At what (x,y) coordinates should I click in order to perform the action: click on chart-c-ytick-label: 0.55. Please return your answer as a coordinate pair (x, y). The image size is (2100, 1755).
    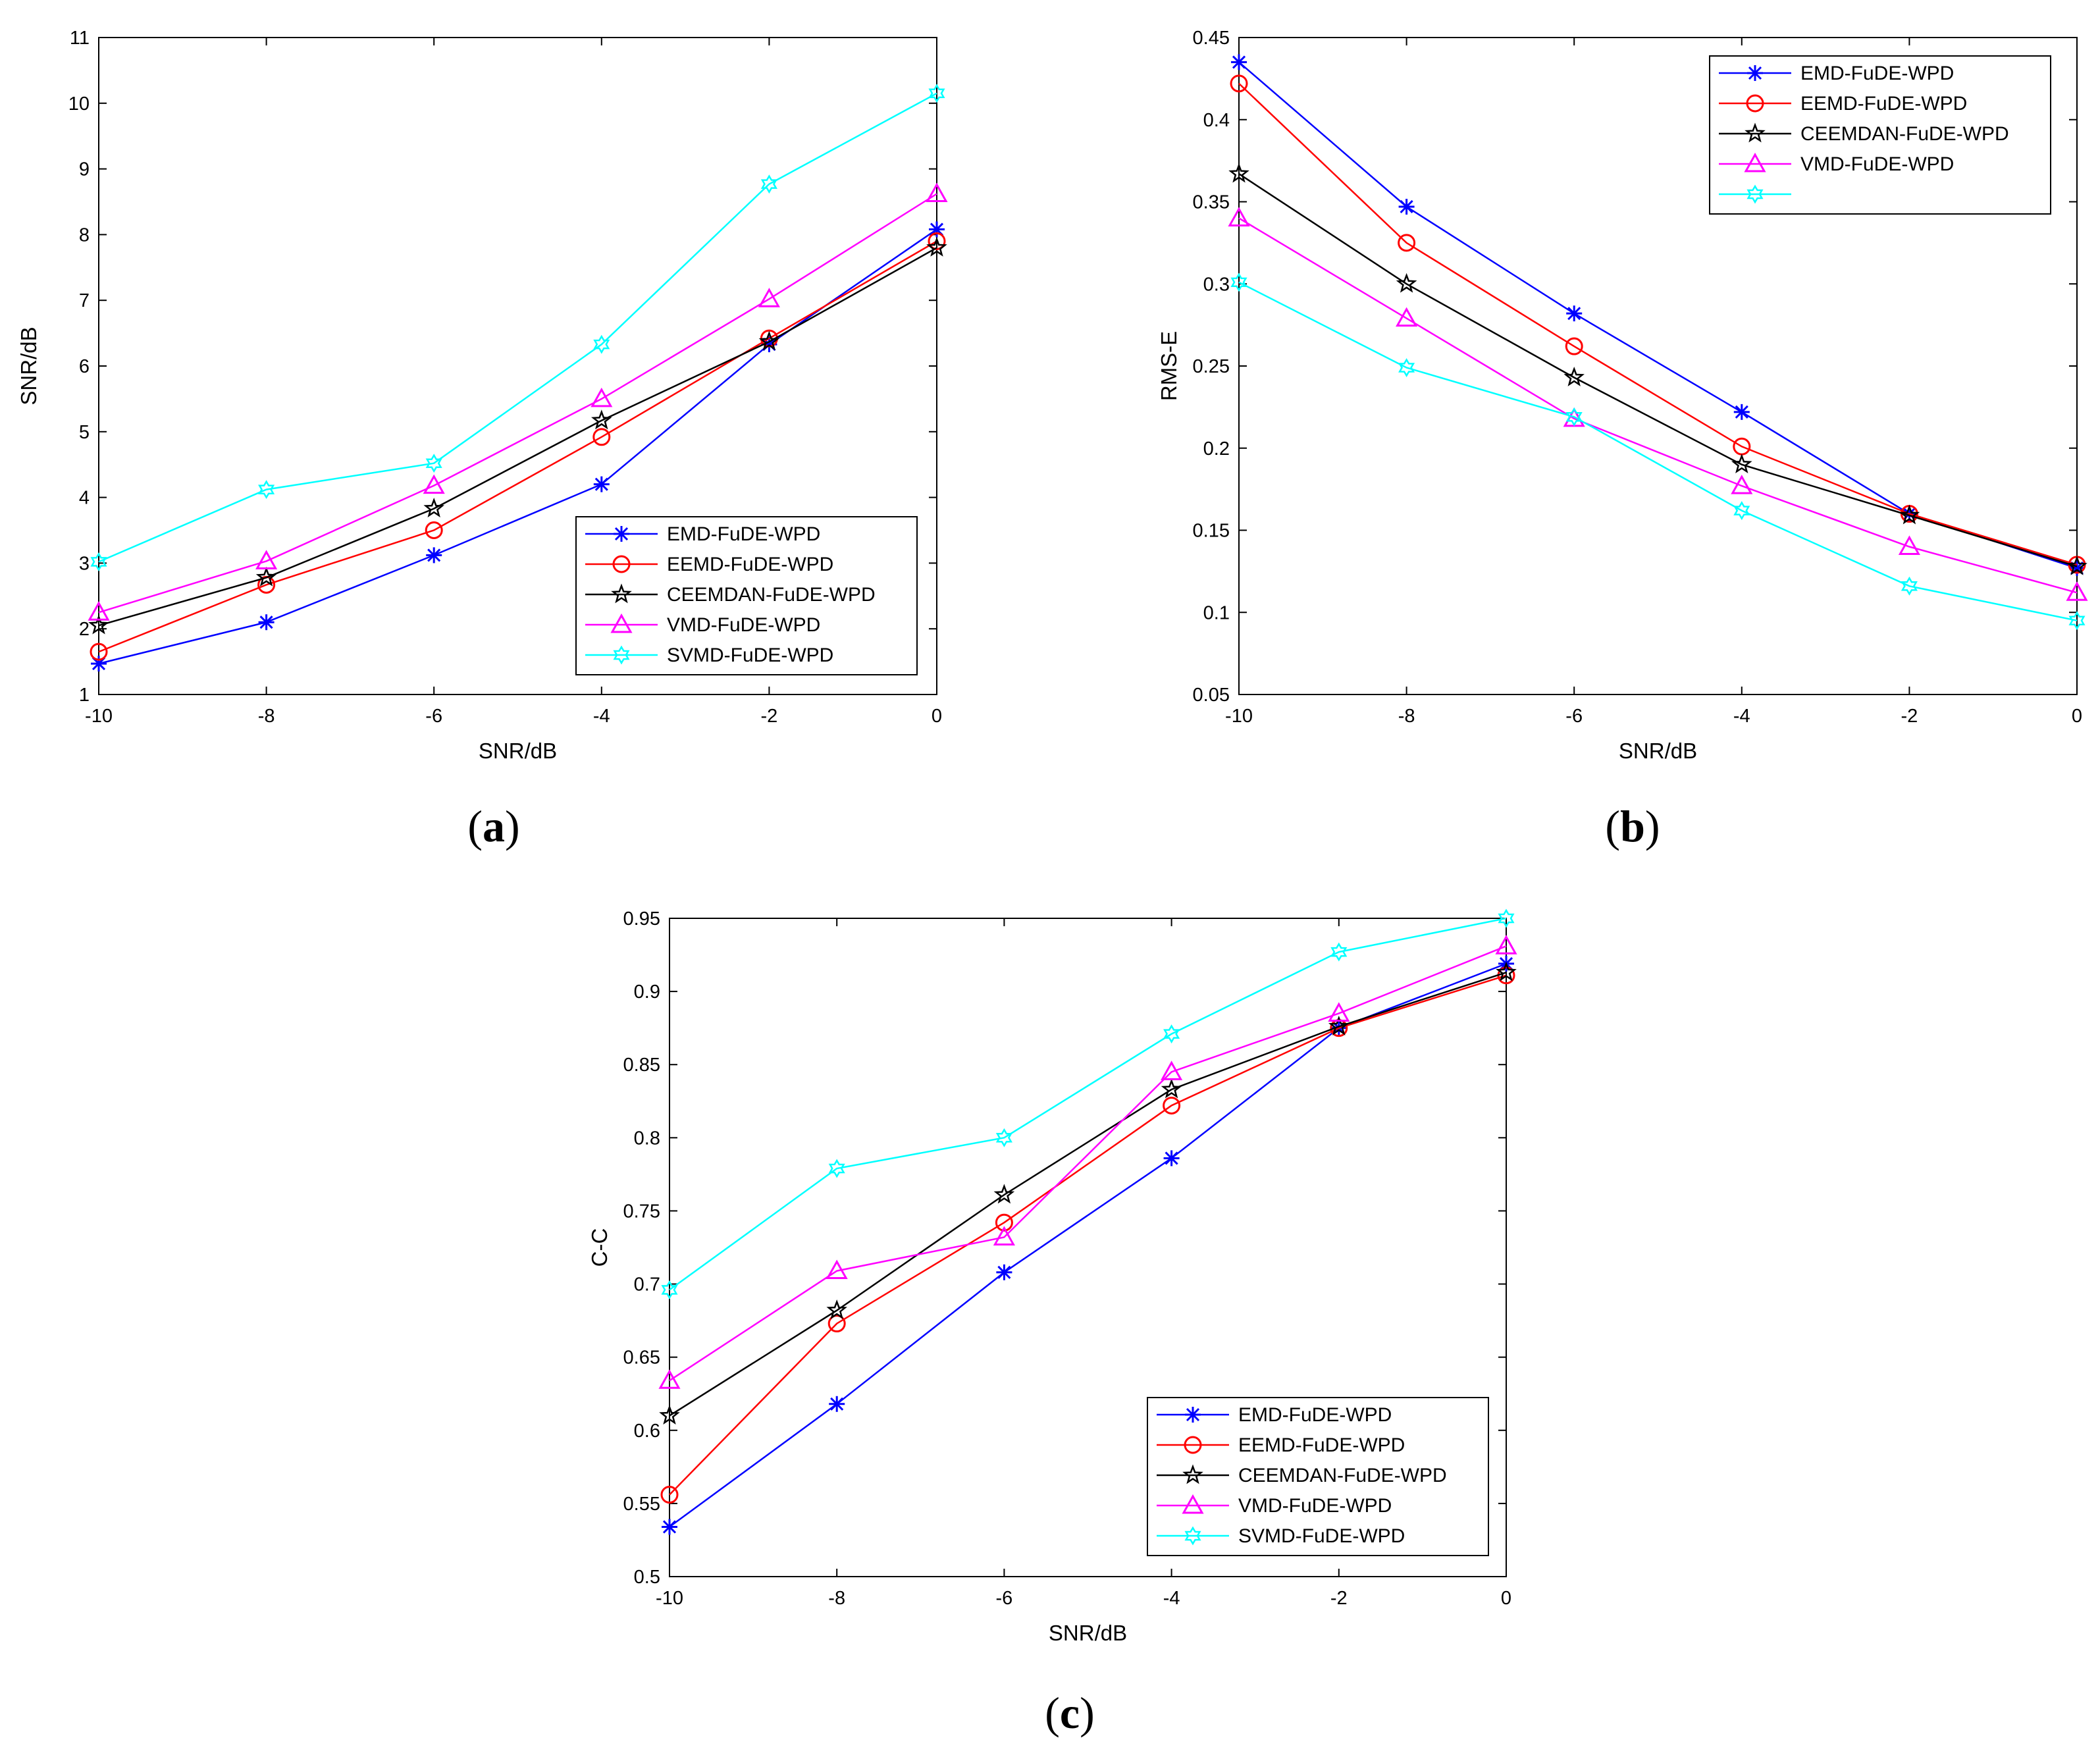
    Looking at the image, I should click on (641, 1504).